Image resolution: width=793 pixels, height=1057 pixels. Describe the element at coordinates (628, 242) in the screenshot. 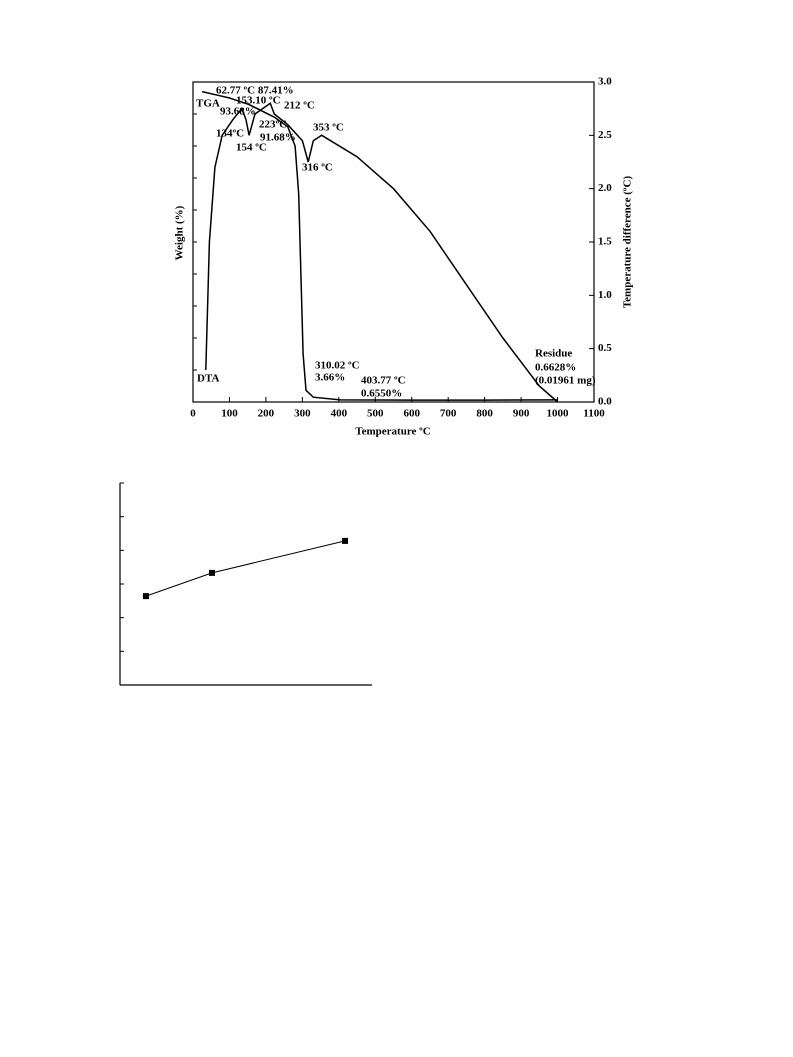

I see `y2-axis-title: Temperature difference (ºC)` at that location.